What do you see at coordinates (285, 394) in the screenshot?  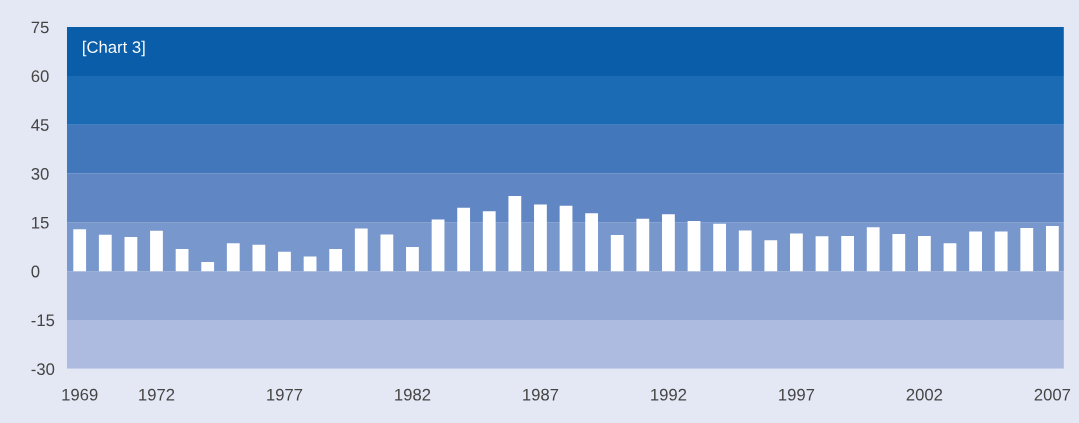 I see `x-tick-label: 1977` at bounding box center [285, 394].